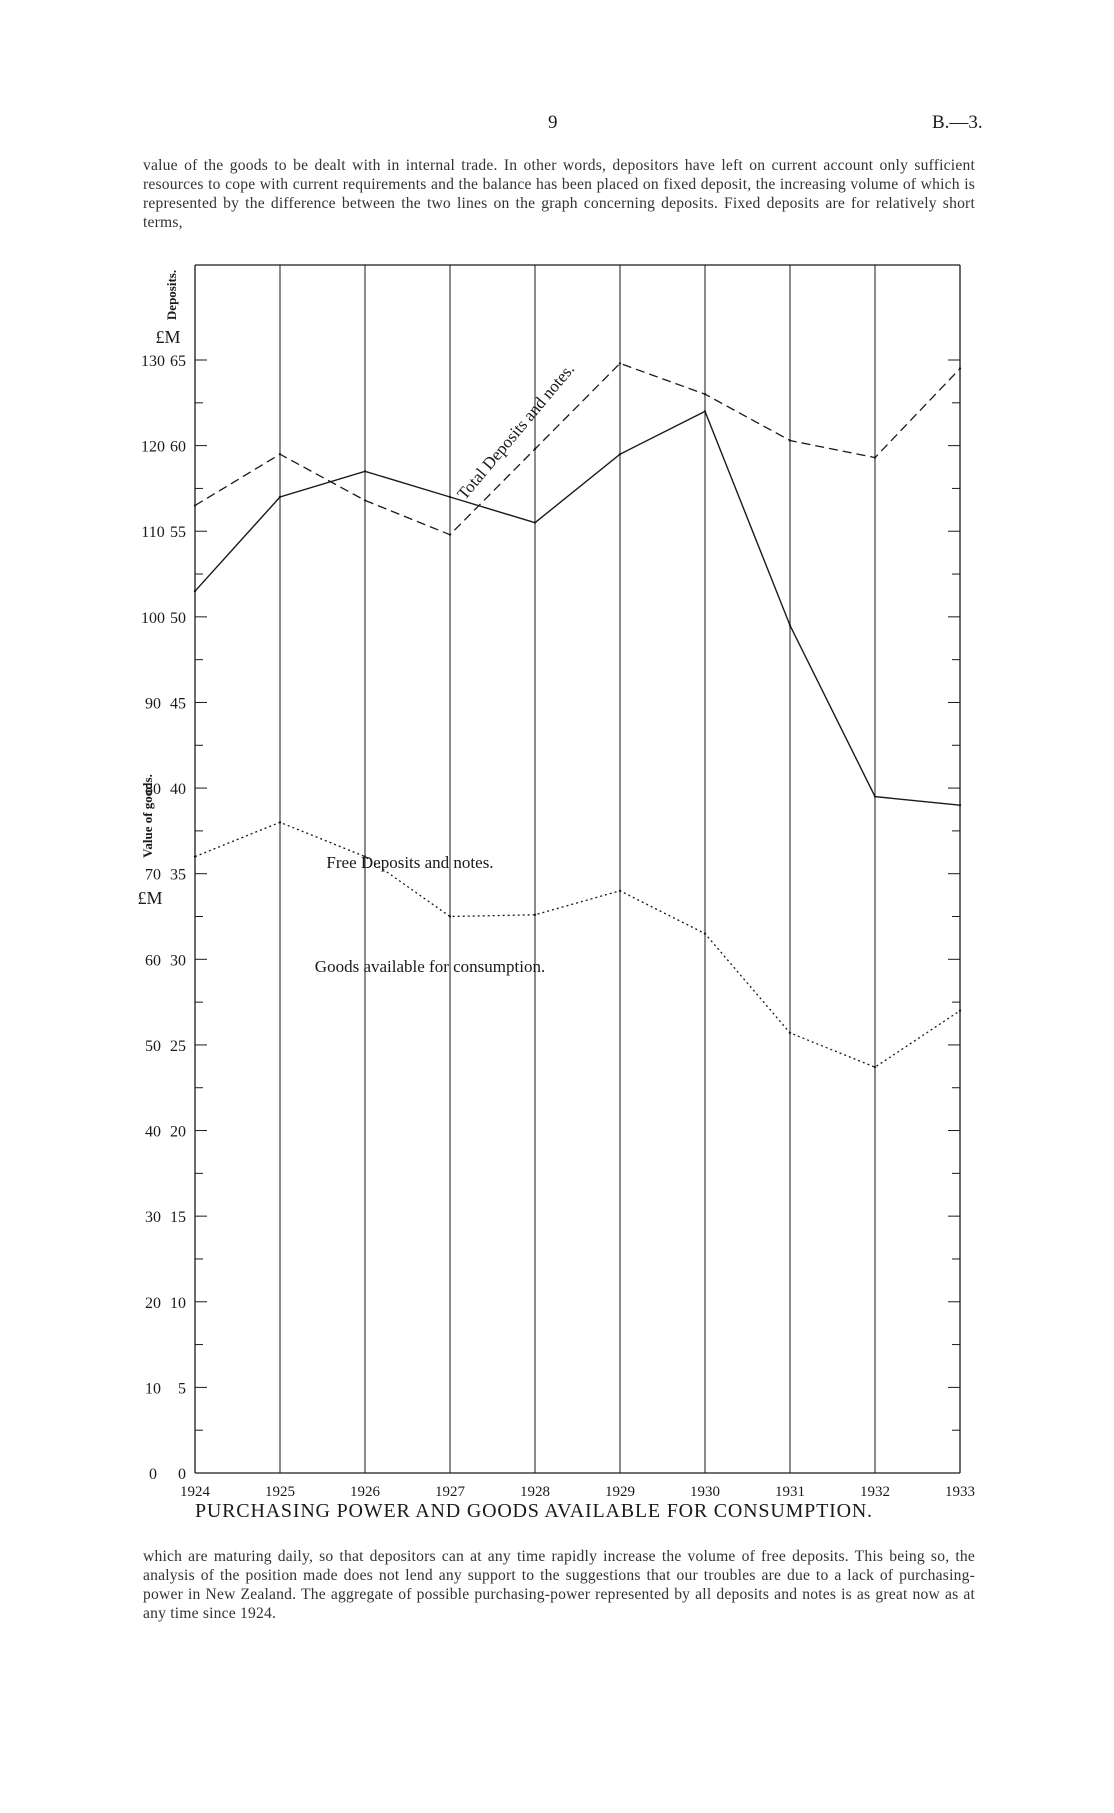 Image resolution: width=1114 pixels, height=1813 pixels. What do you see at coordinates (553, 122) in the screenshot?
I see `page-number: 9` at bounding box center [553, 122].